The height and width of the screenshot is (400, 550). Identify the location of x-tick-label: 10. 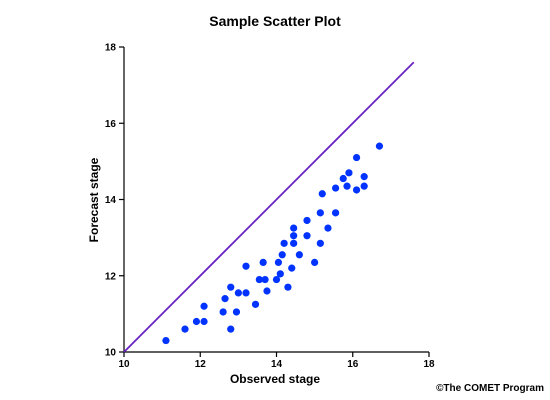
(124, 364).